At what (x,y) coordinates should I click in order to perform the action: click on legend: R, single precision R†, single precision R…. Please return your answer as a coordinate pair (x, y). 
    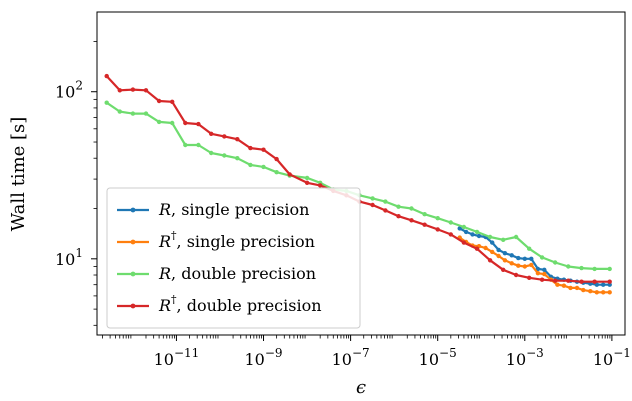
    Looking at the image, I should click on (233, 258).